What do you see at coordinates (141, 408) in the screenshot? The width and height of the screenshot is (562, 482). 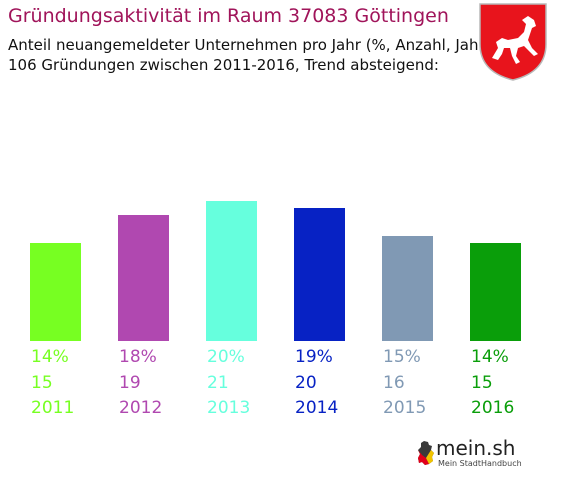 I see `year-label-2012: 2012` at bounding box center [141, 408].